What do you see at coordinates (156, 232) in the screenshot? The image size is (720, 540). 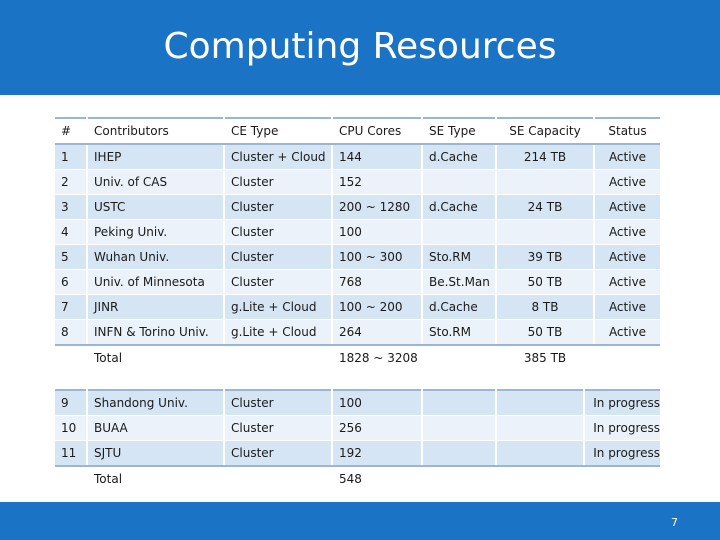 I see `contributor: Peking Univ.` at bounding box center [156, 232].